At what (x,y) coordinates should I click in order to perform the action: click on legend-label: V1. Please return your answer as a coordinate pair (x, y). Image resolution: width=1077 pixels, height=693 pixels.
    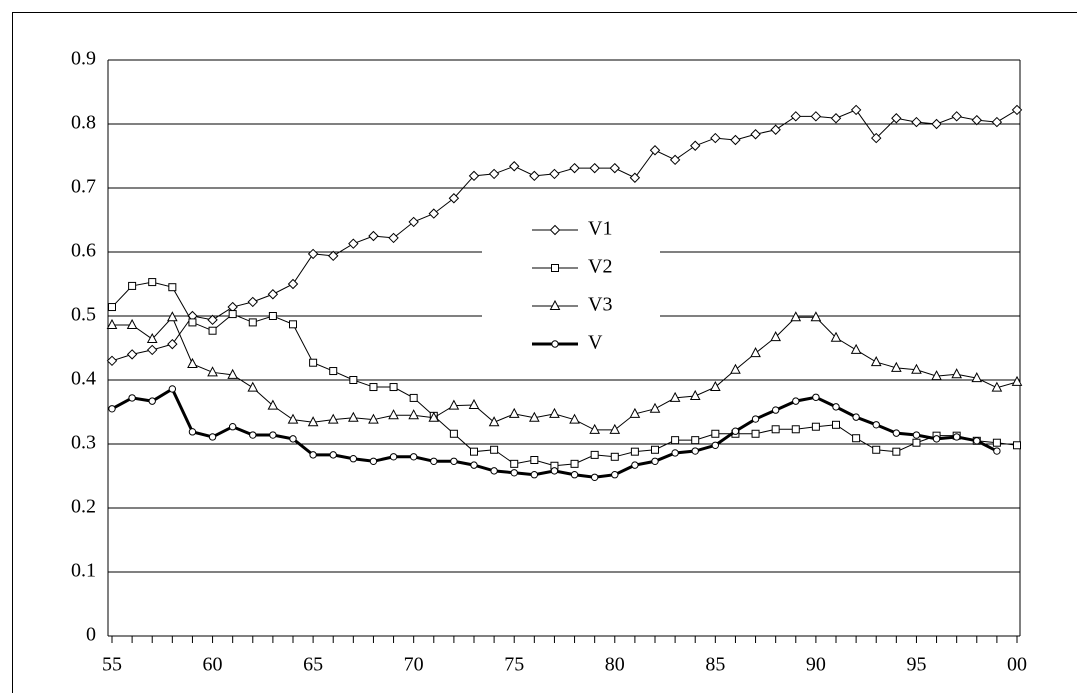
    Looking at the image, I should click on (600, 229).